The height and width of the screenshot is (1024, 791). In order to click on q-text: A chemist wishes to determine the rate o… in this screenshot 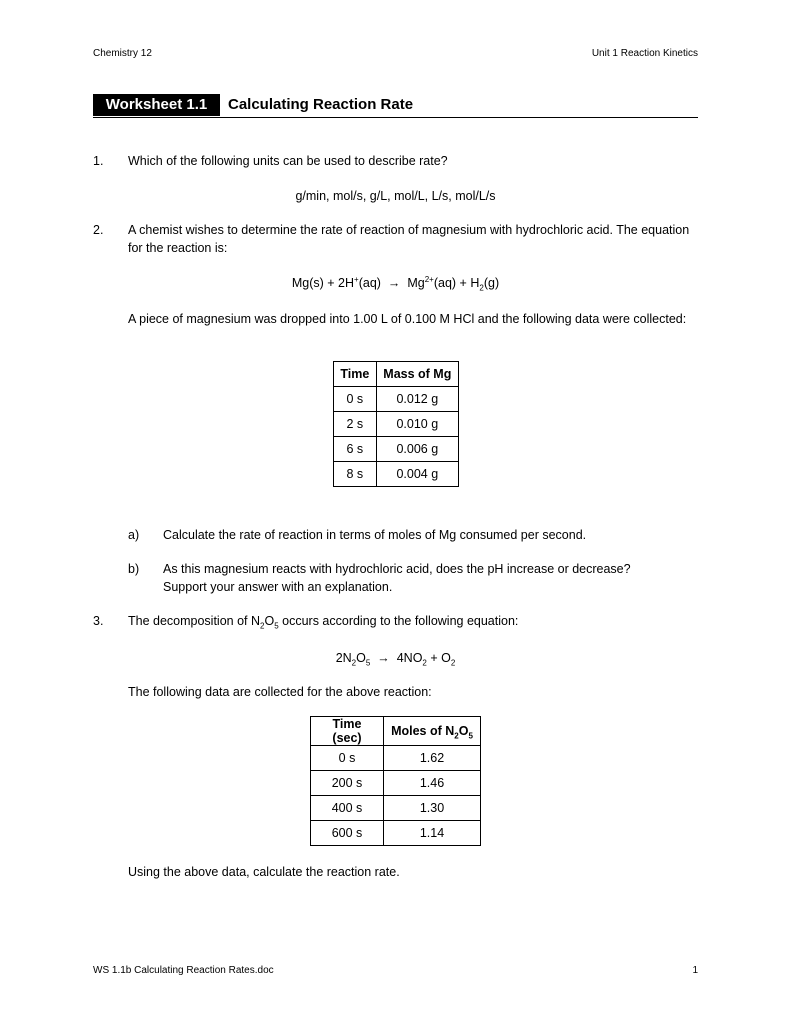, I will do `click(409, 239)`.